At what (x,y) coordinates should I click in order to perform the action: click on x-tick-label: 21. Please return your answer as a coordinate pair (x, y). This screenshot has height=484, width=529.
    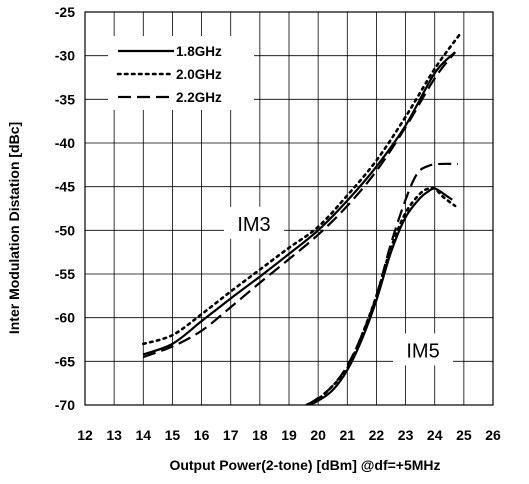
    Looking at the image, I should click on (347, 435).